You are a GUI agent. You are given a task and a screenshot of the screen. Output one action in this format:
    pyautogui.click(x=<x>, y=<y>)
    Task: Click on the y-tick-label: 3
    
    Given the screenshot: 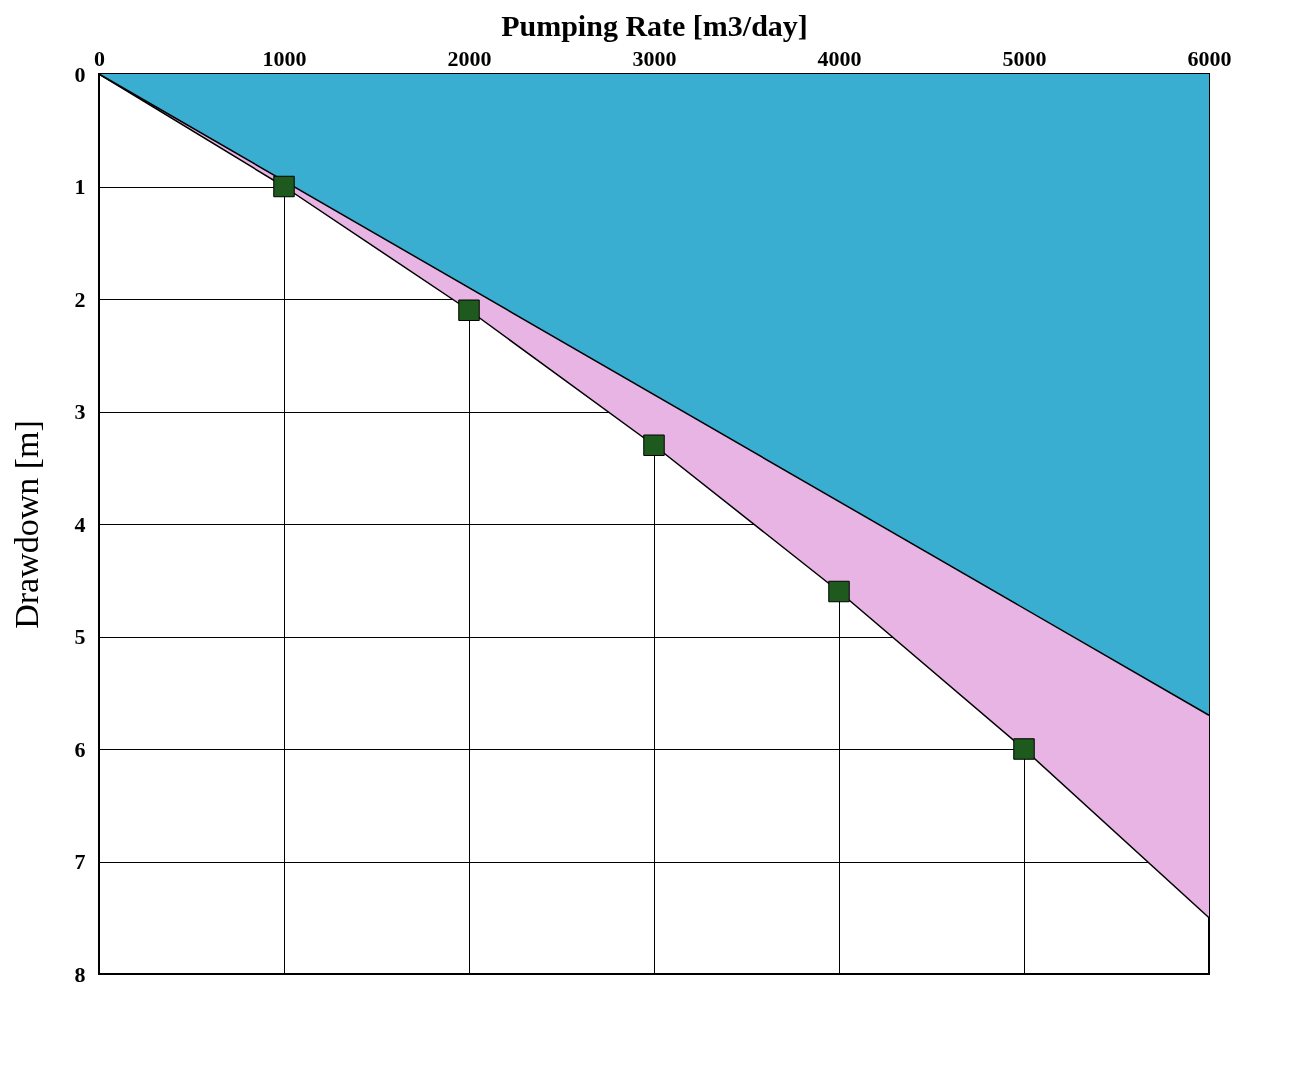 What is the action you would take?
    pyautogui.click(x=80, y=411)
    